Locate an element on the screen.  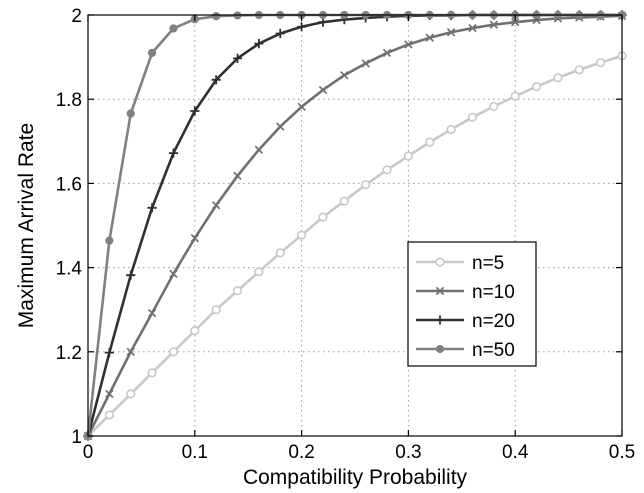
y-tick-label: 1.8 is located at coordinates (69, 100).